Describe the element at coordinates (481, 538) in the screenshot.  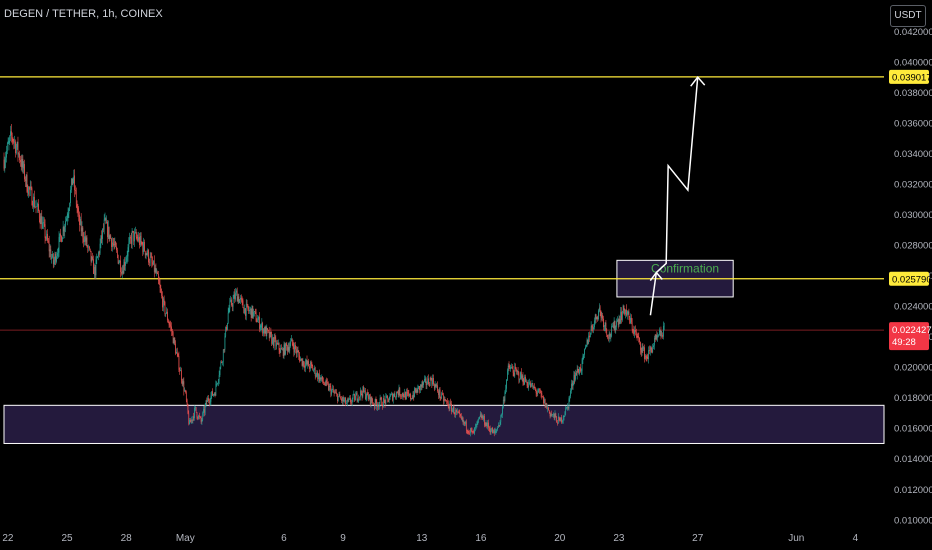
I see `time-tick-label: 16` at that location.